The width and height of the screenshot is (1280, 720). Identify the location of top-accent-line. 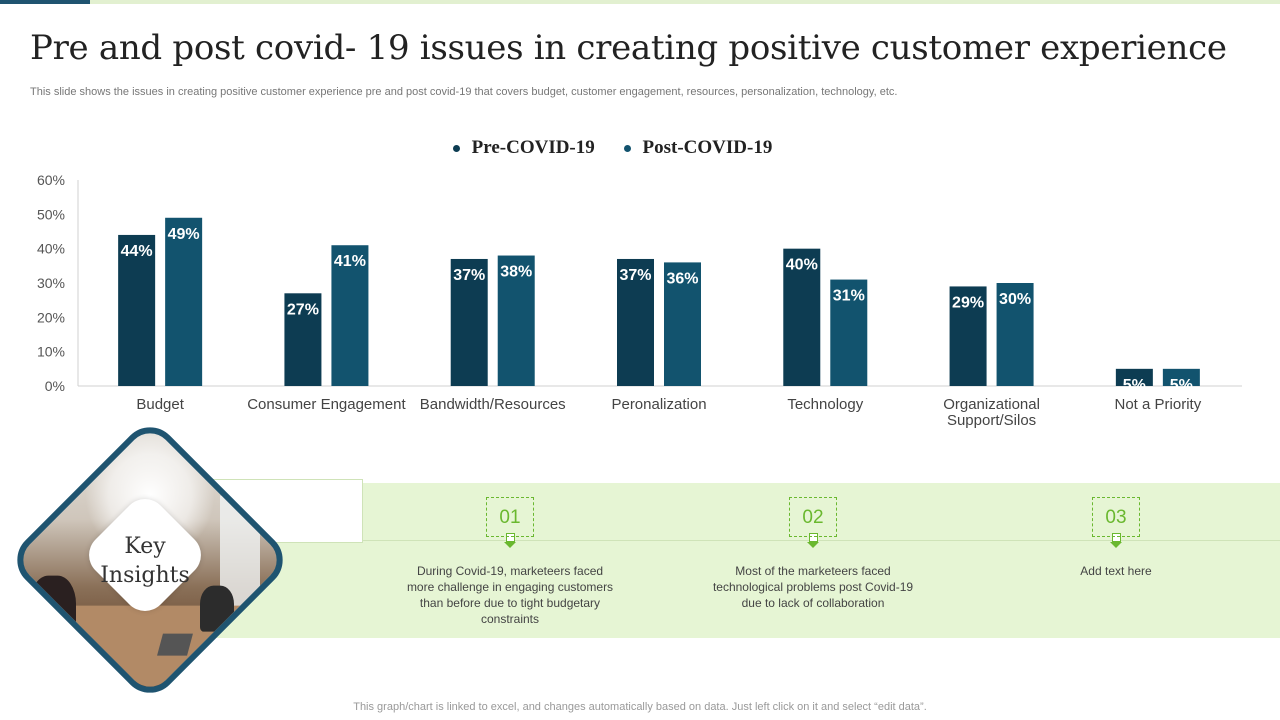
(640, 2).